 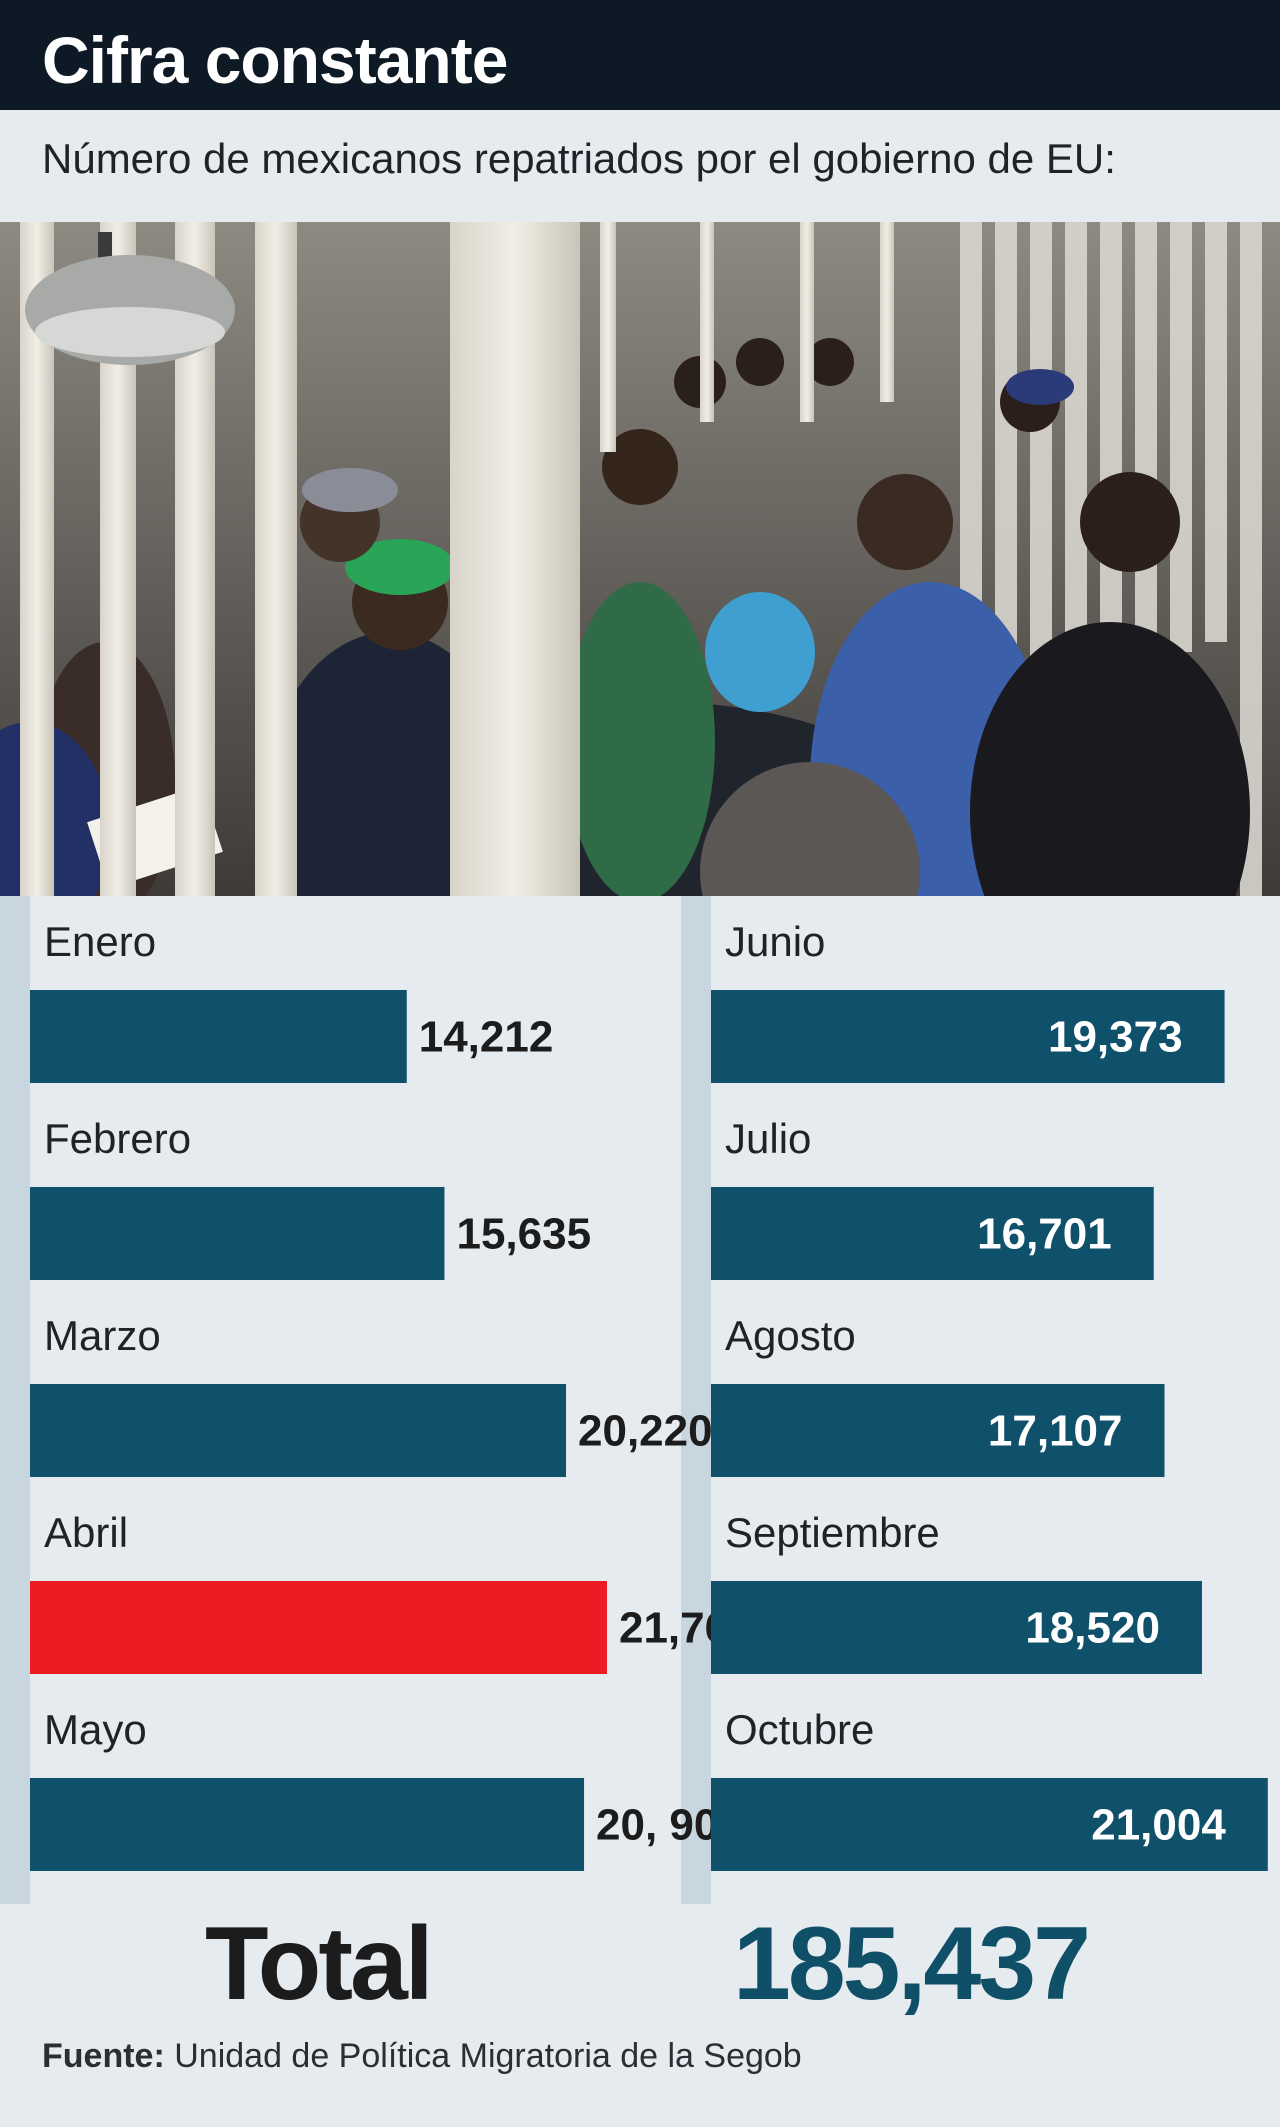 I want to click on total-value: 185,437, so click(x=912, y=1964).